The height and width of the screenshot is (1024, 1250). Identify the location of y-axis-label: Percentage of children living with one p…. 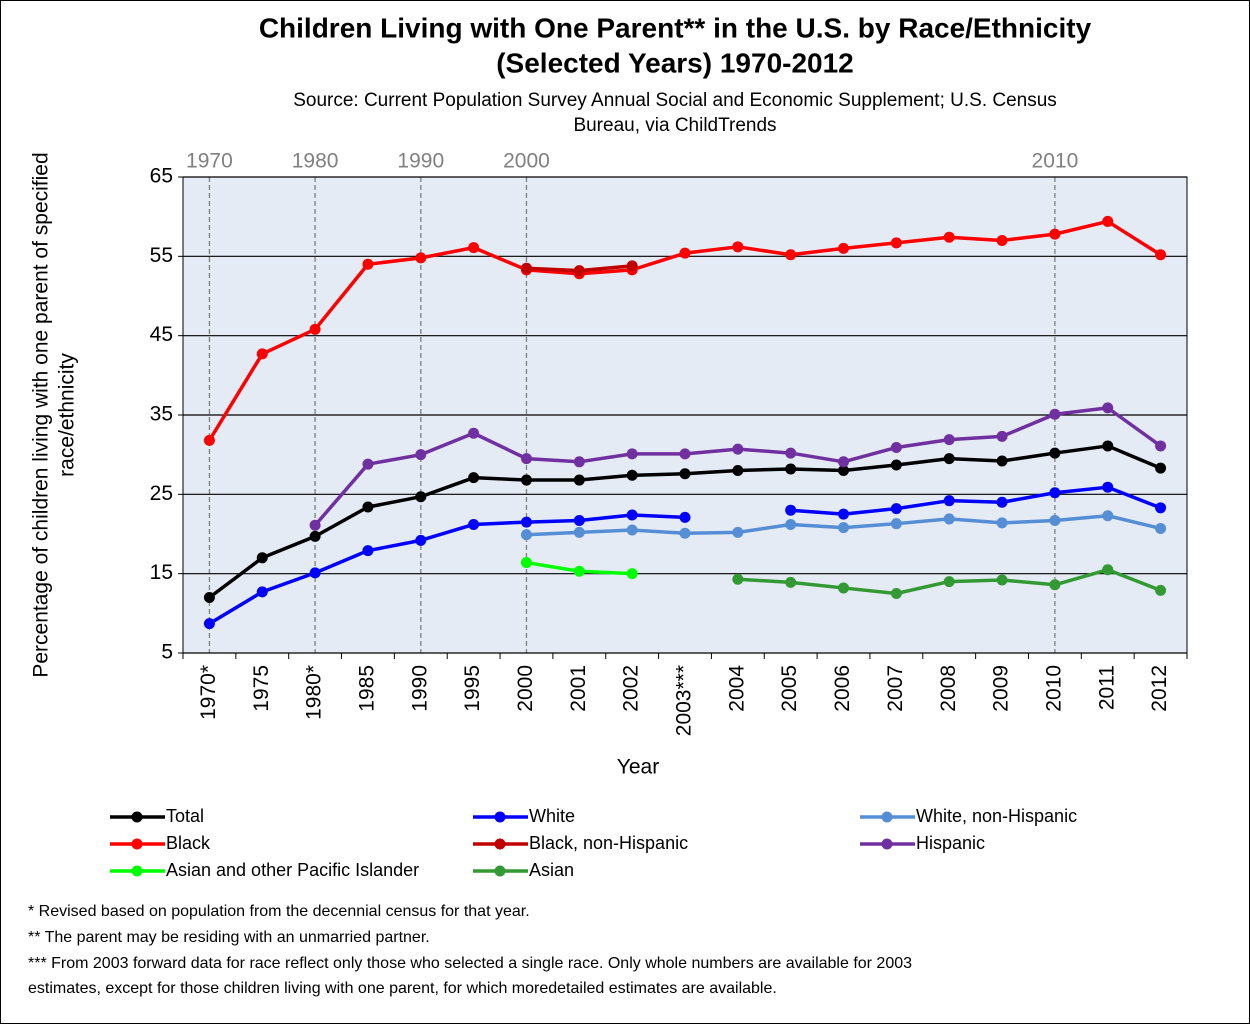
(41, 414).